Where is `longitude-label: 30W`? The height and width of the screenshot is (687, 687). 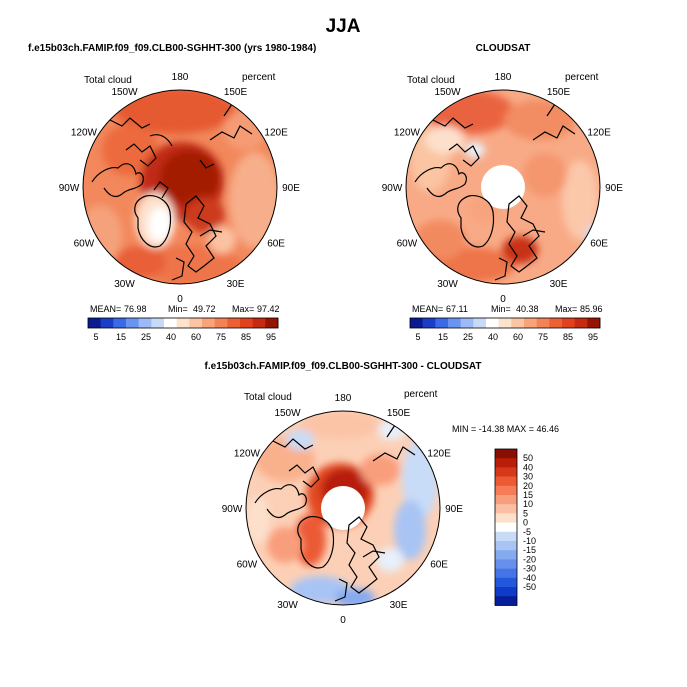
longitude-label: 30W is located at coordinates (287, 605).